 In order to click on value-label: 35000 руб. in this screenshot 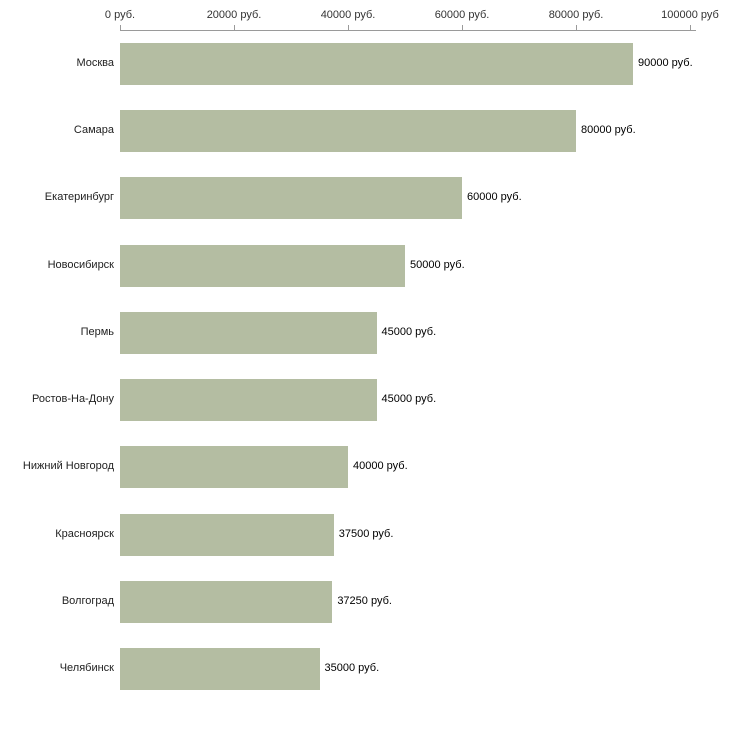, I will do `click(352, 668)`.